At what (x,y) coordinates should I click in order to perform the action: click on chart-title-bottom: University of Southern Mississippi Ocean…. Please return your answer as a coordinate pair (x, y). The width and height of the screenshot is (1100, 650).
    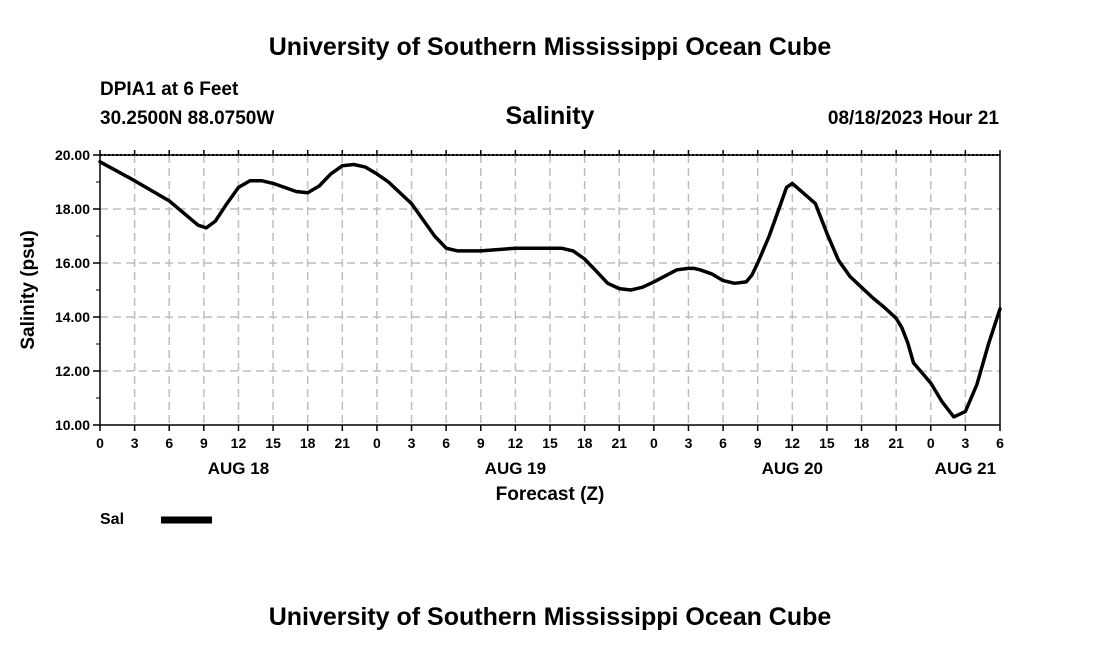
    Looking at the image, I should click on (550, 617).